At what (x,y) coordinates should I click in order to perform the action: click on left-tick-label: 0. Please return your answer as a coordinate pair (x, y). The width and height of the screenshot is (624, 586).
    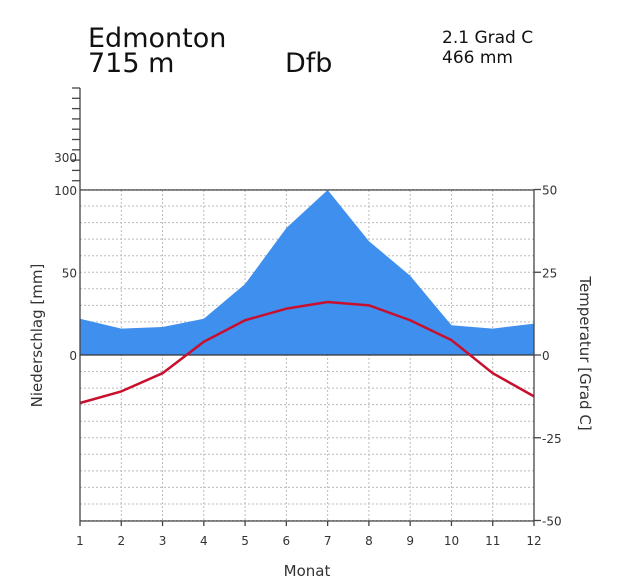
    Looking at the image, I should click on (73, 356).